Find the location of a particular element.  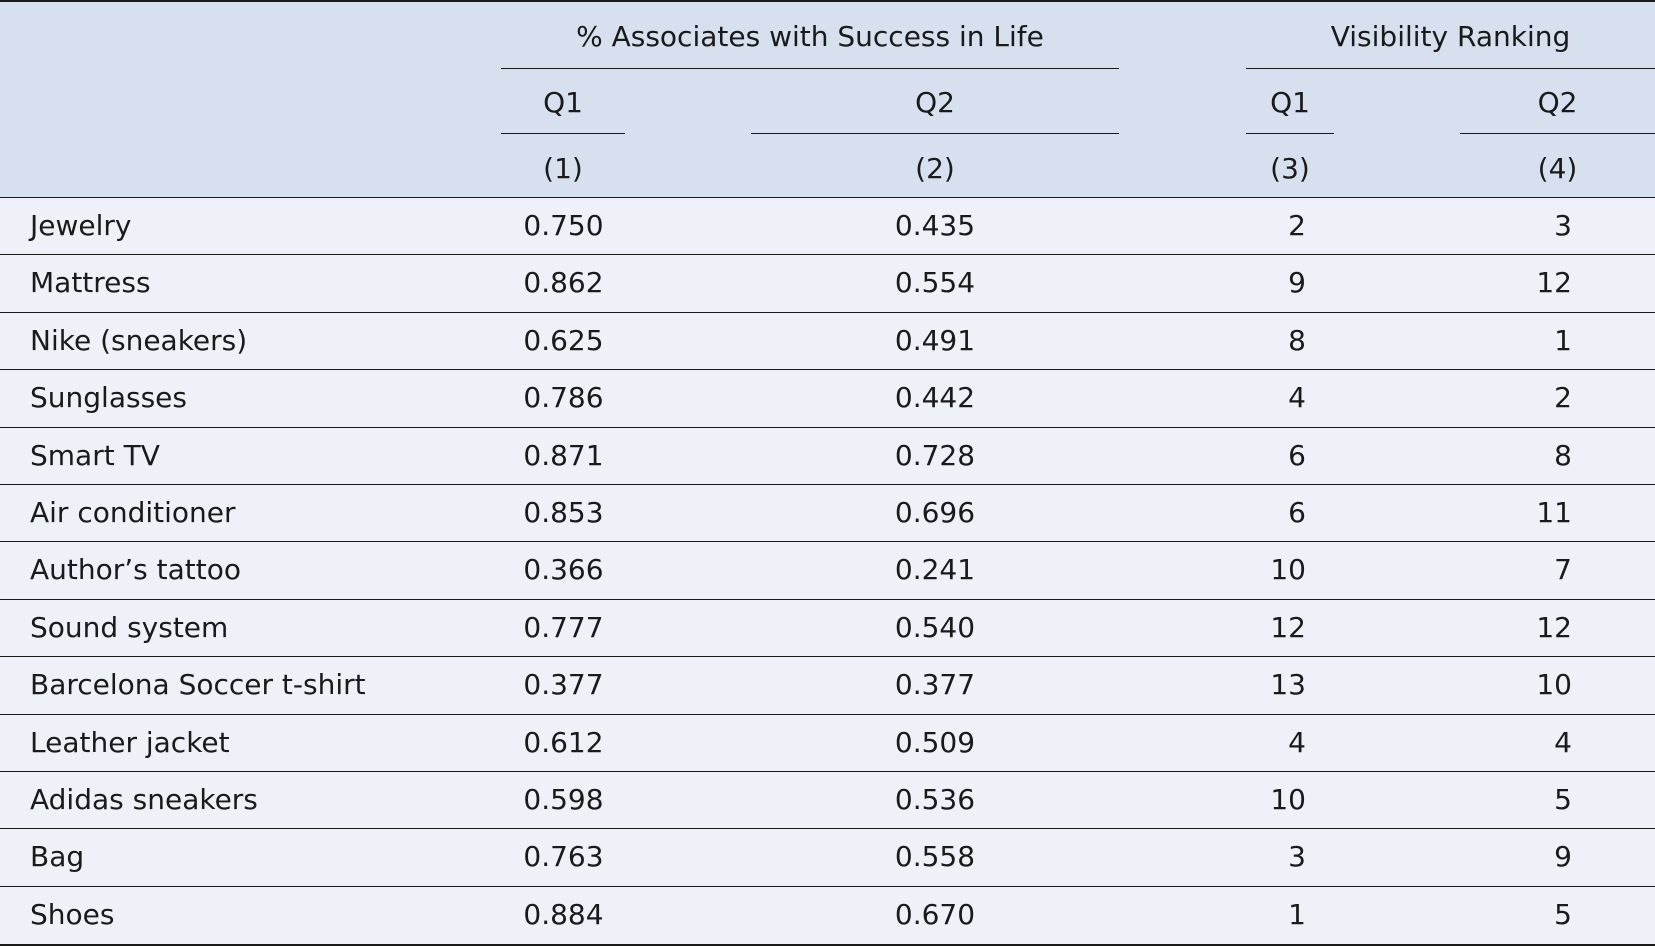

subheader-q1-visibility: Q1 is located at coordinates (1290, 102).